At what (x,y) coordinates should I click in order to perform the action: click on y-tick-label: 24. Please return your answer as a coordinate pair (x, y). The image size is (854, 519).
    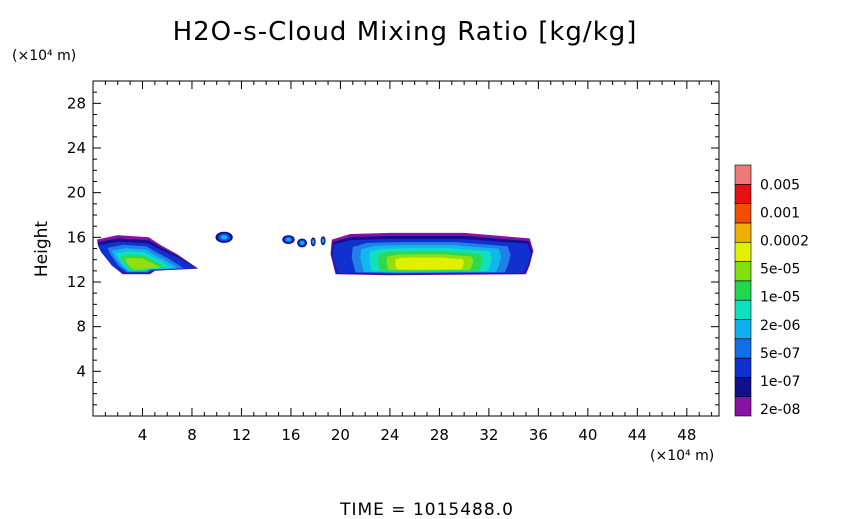
    Looking at the image, I should click on (76, 148).